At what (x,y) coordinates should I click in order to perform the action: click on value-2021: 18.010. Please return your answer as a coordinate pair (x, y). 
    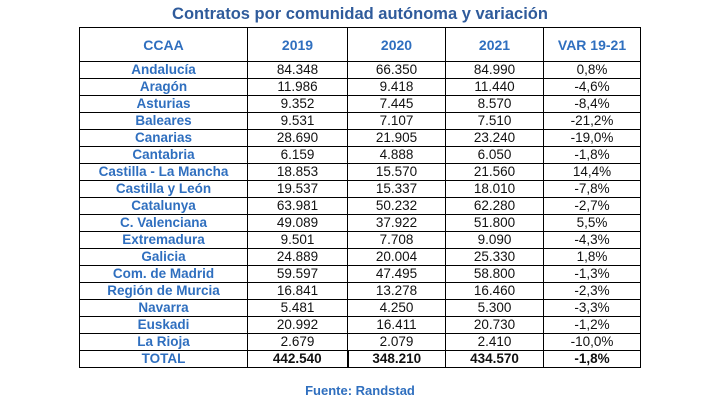
    Looking at the image, I should click on (494, 189).